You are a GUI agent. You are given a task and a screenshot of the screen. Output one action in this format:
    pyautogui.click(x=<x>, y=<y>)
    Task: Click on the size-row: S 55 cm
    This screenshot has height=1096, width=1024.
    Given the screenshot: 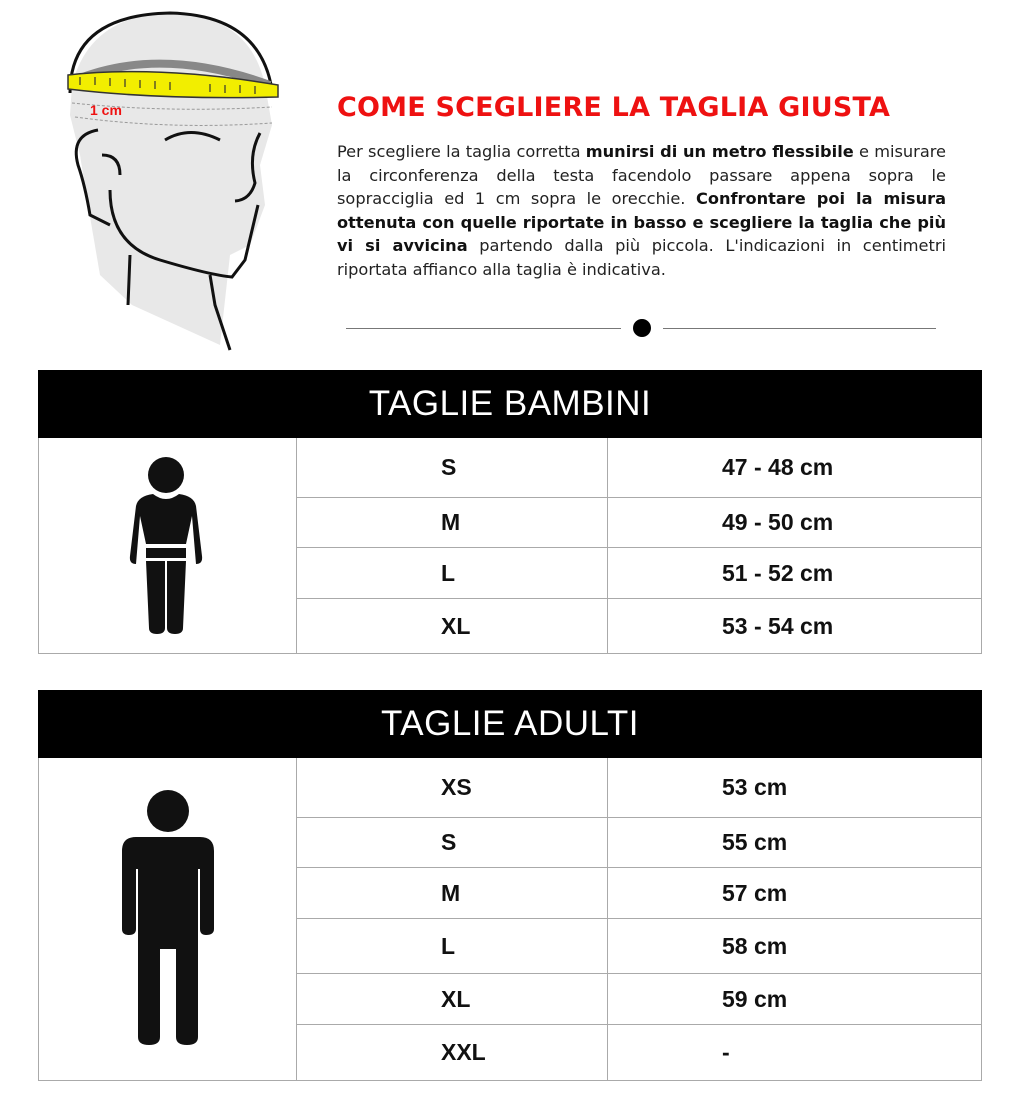 What is the action you would take?
    pyautogui.click(x=639, y=843)
    